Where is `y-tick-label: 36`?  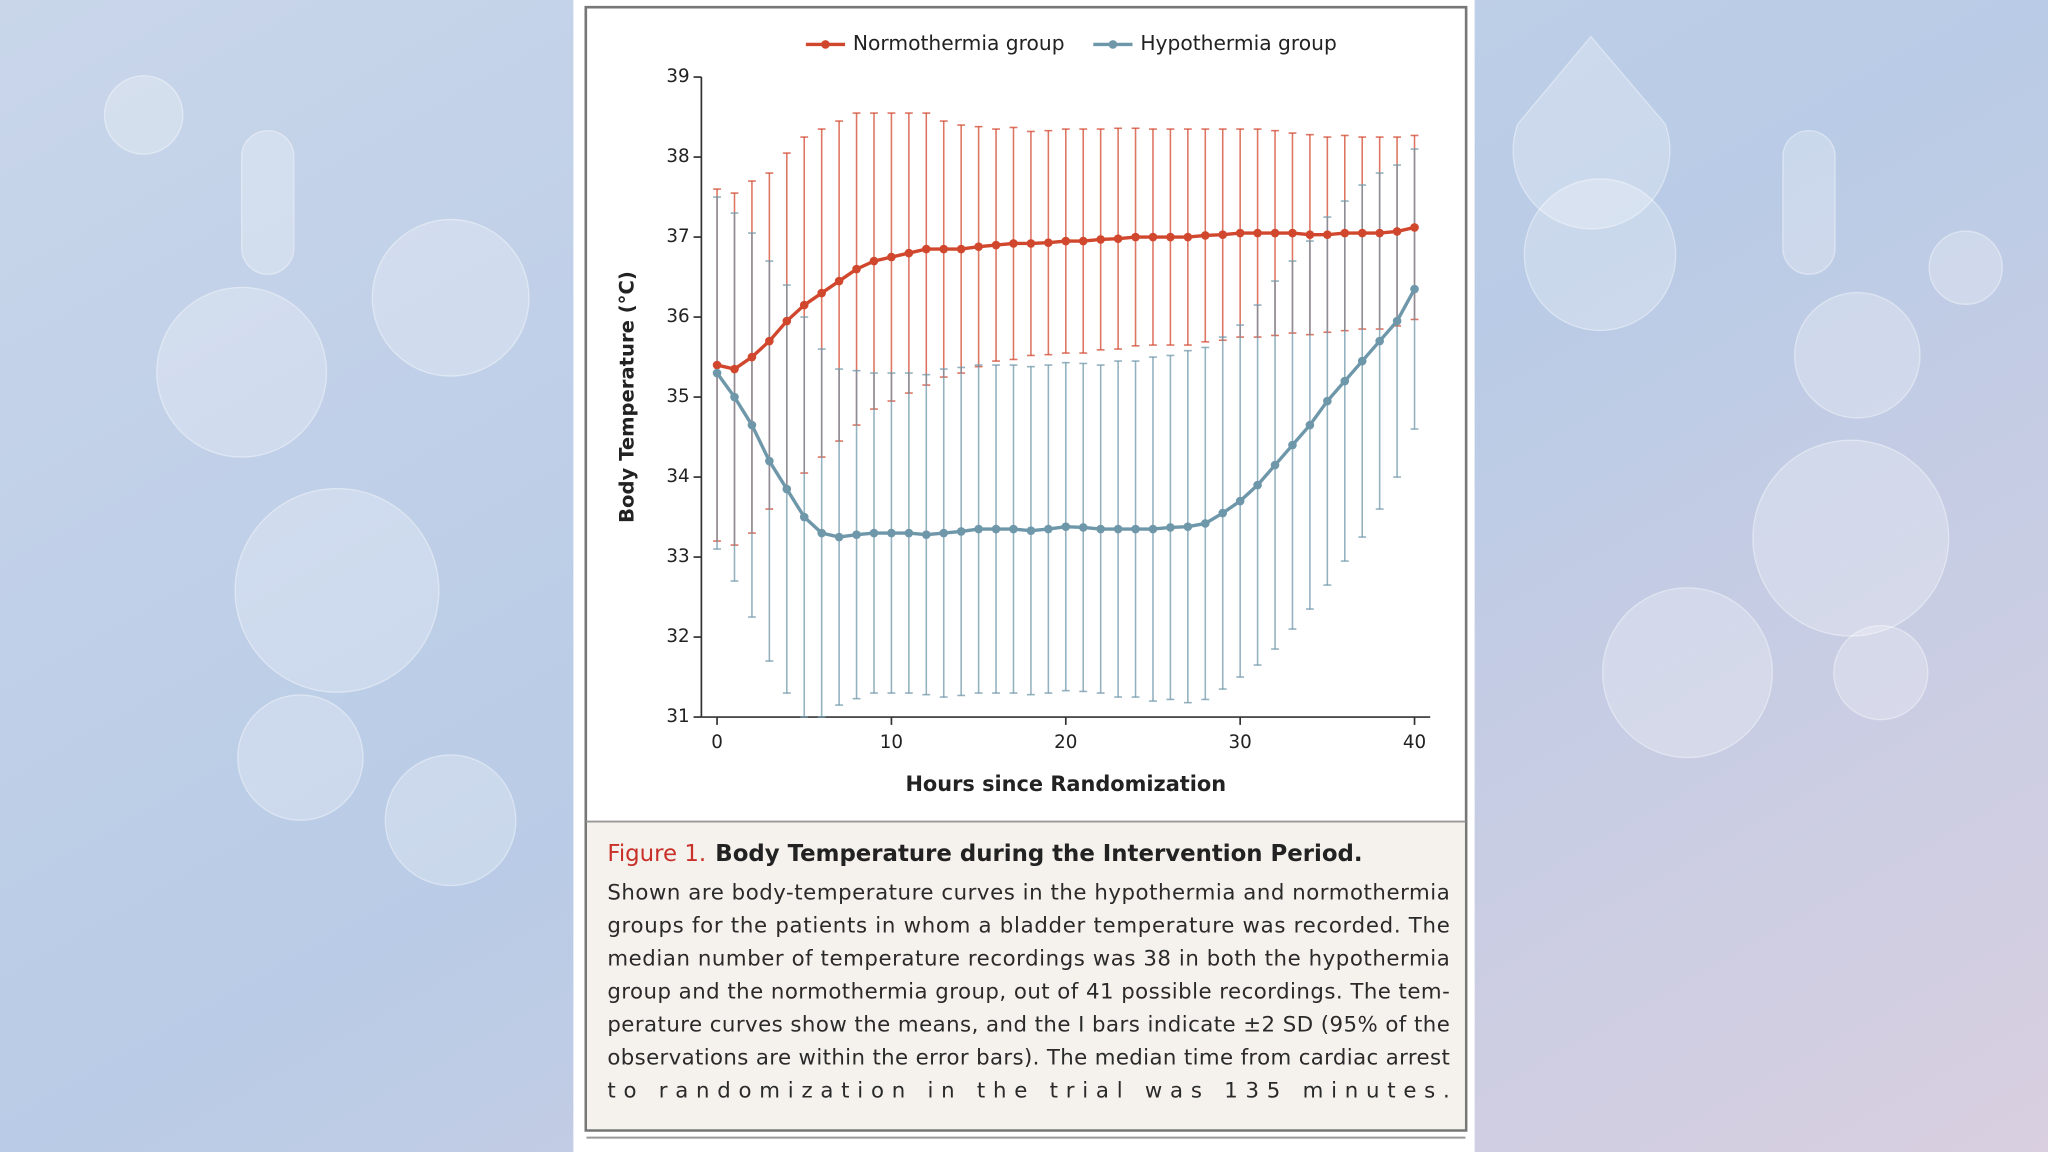 y-tick-label: 36 is located at coordinates (677, 316).